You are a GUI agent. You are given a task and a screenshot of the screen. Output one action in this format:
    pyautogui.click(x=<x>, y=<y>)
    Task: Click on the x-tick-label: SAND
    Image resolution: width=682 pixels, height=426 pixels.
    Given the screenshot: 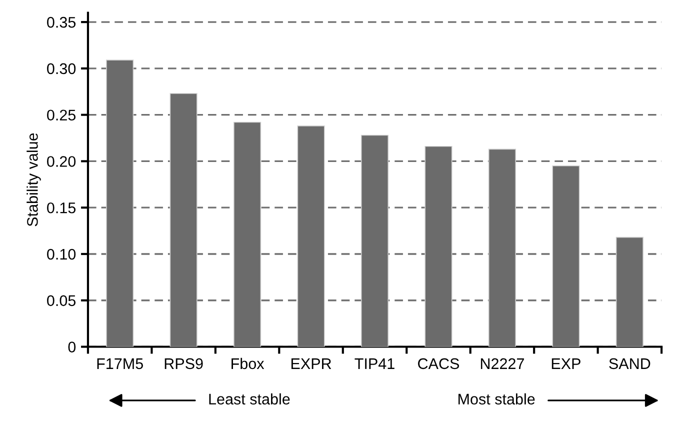 What is the action you would take?
    pyautogui.click(x=629, y=364)
    